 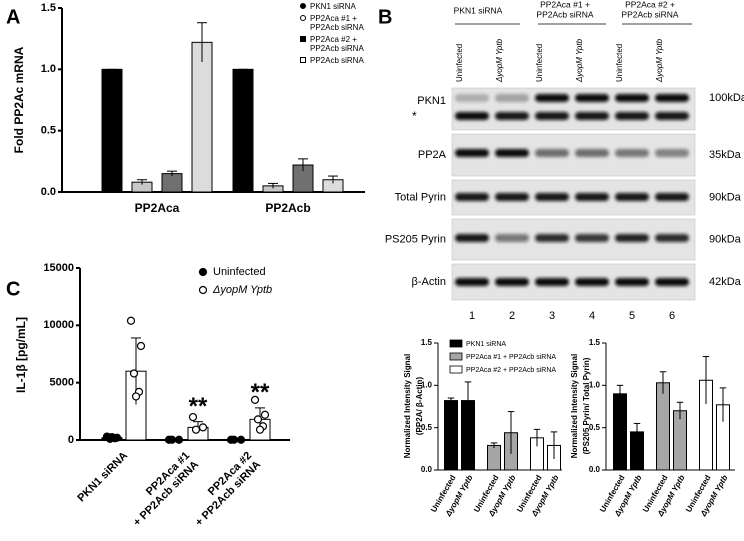 I want to click on legend-item: PP2Aca #1 + PP2Acb siRNA, so click(x=339, y=23).